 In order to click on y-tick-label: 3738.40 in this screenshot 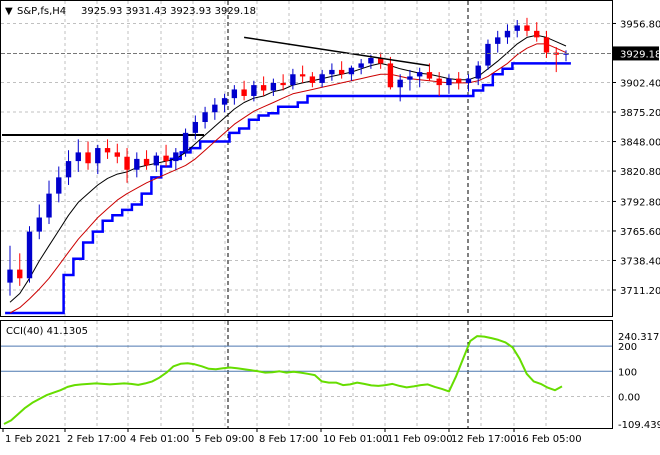, I will do `click(640, 261)`.